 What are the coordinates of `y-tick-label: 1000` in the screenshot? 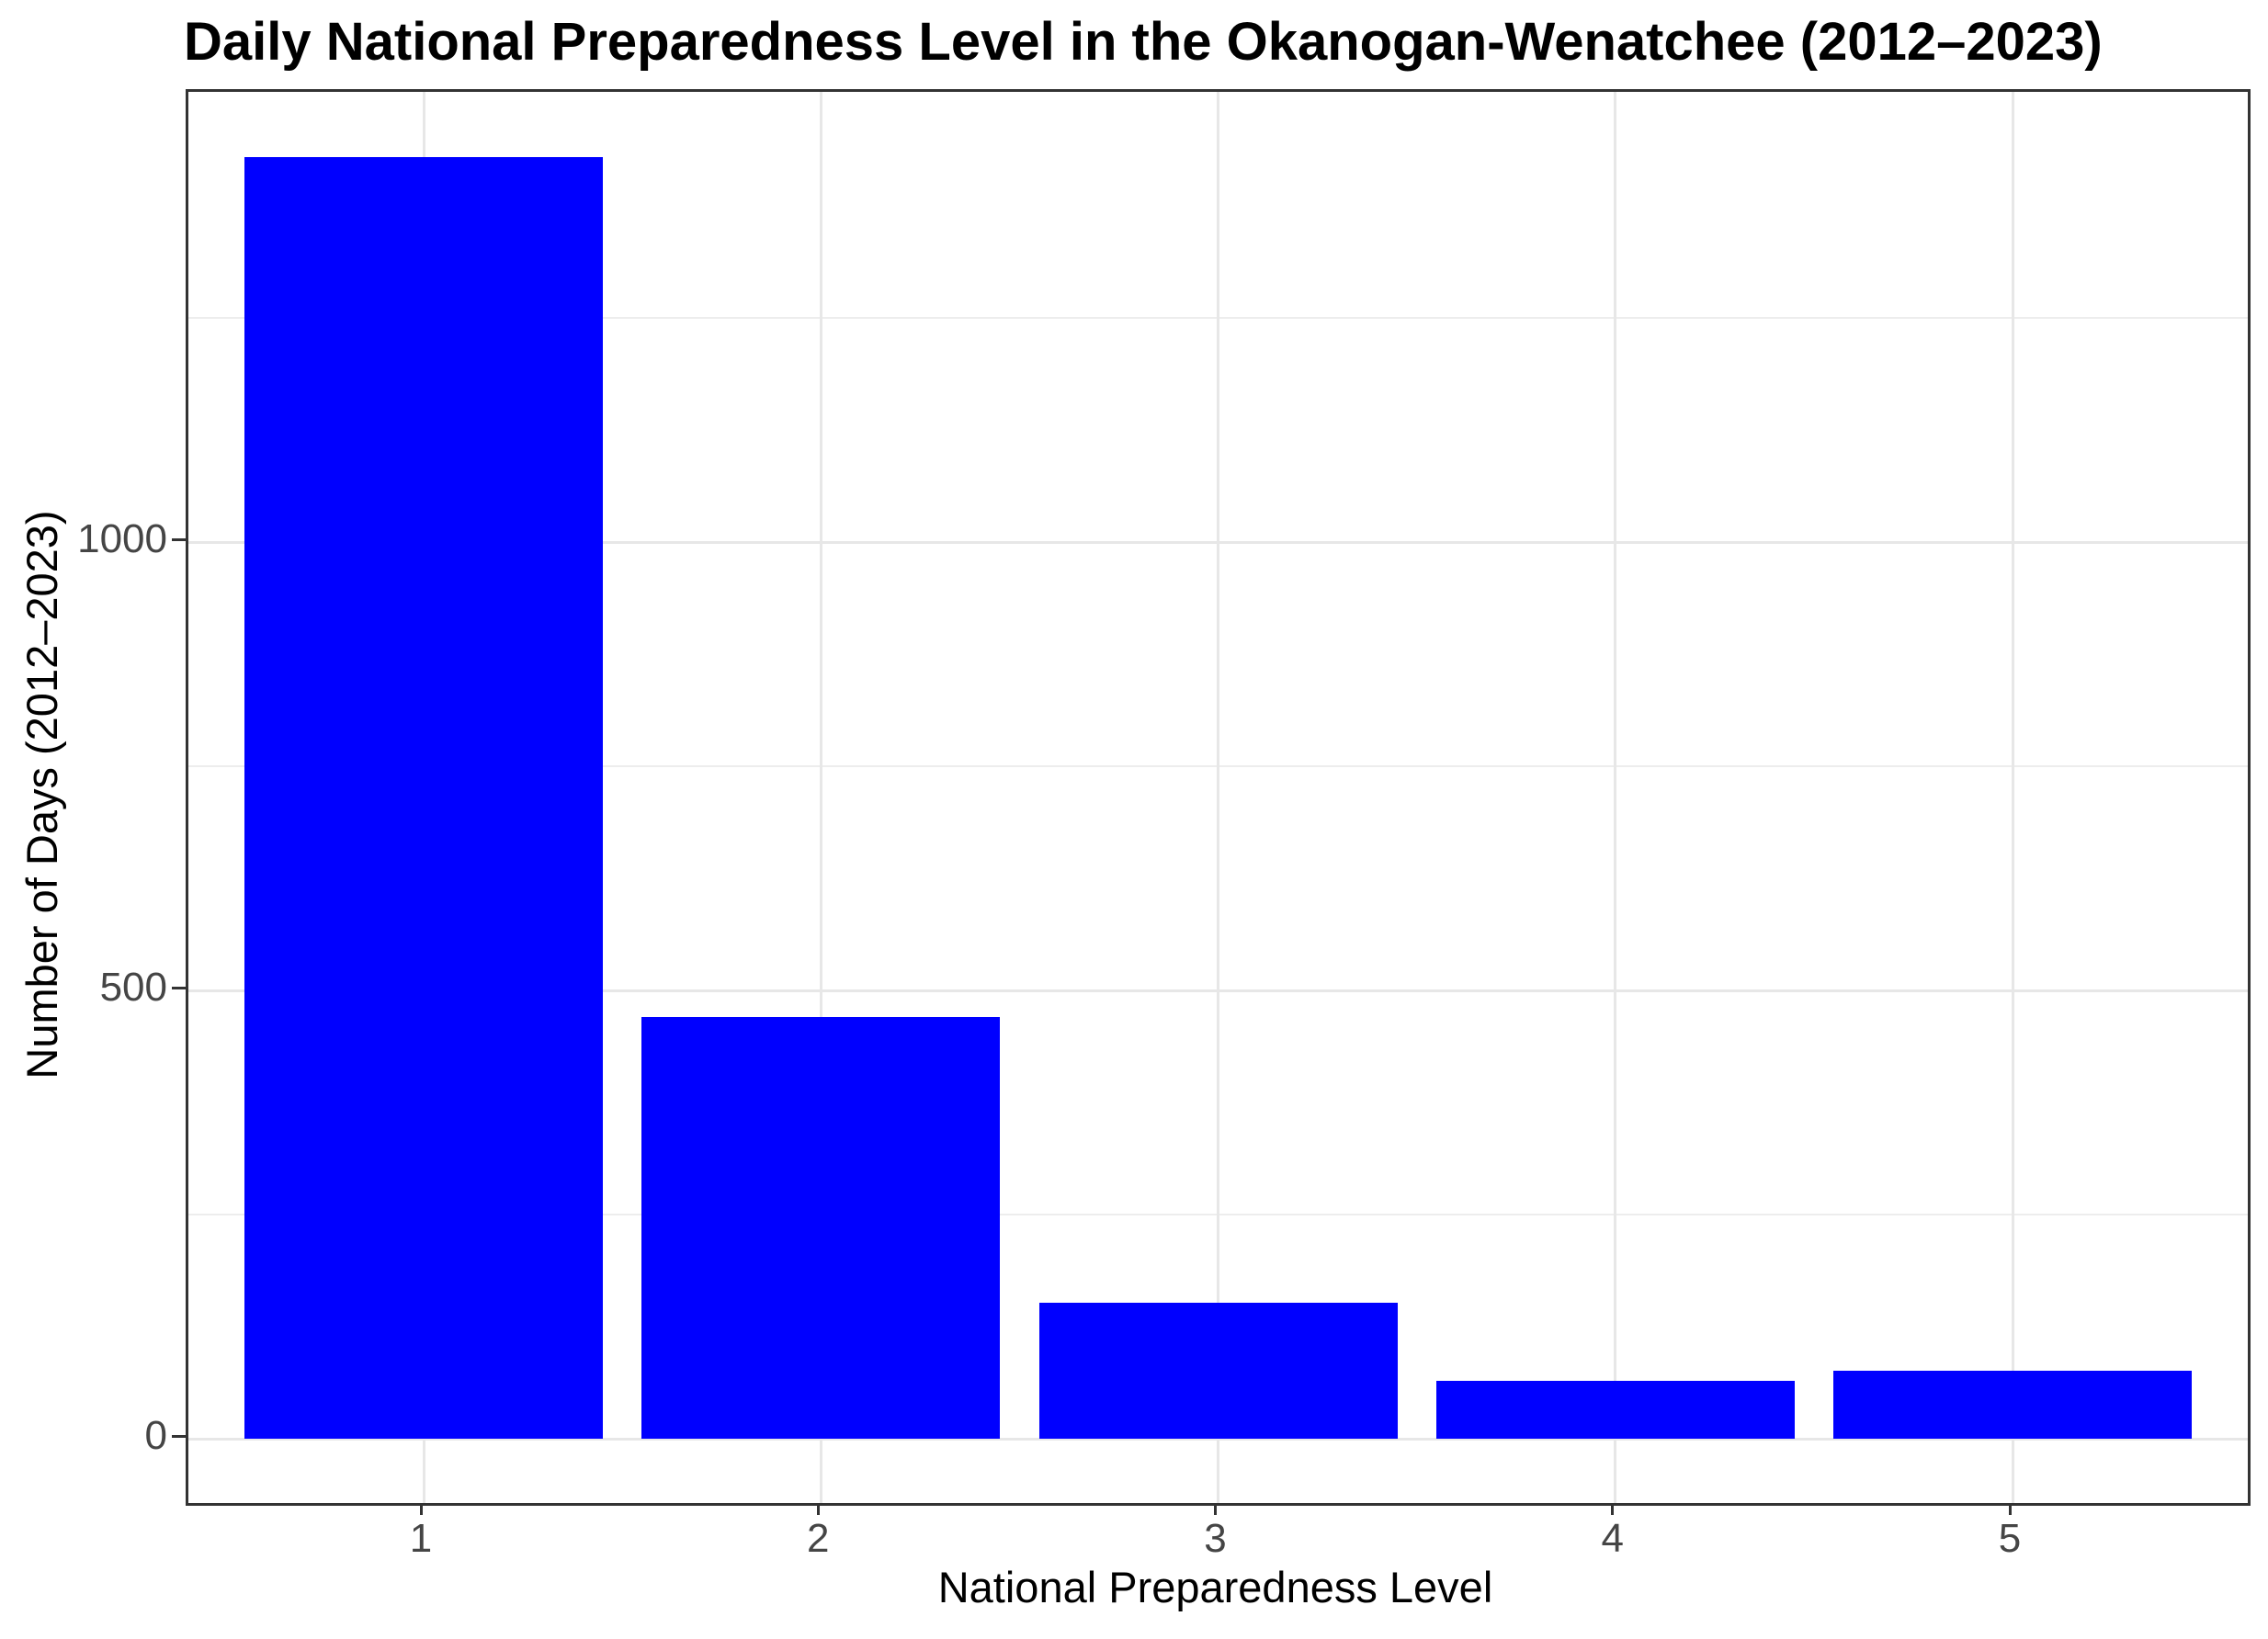 It's located at (122, 538).